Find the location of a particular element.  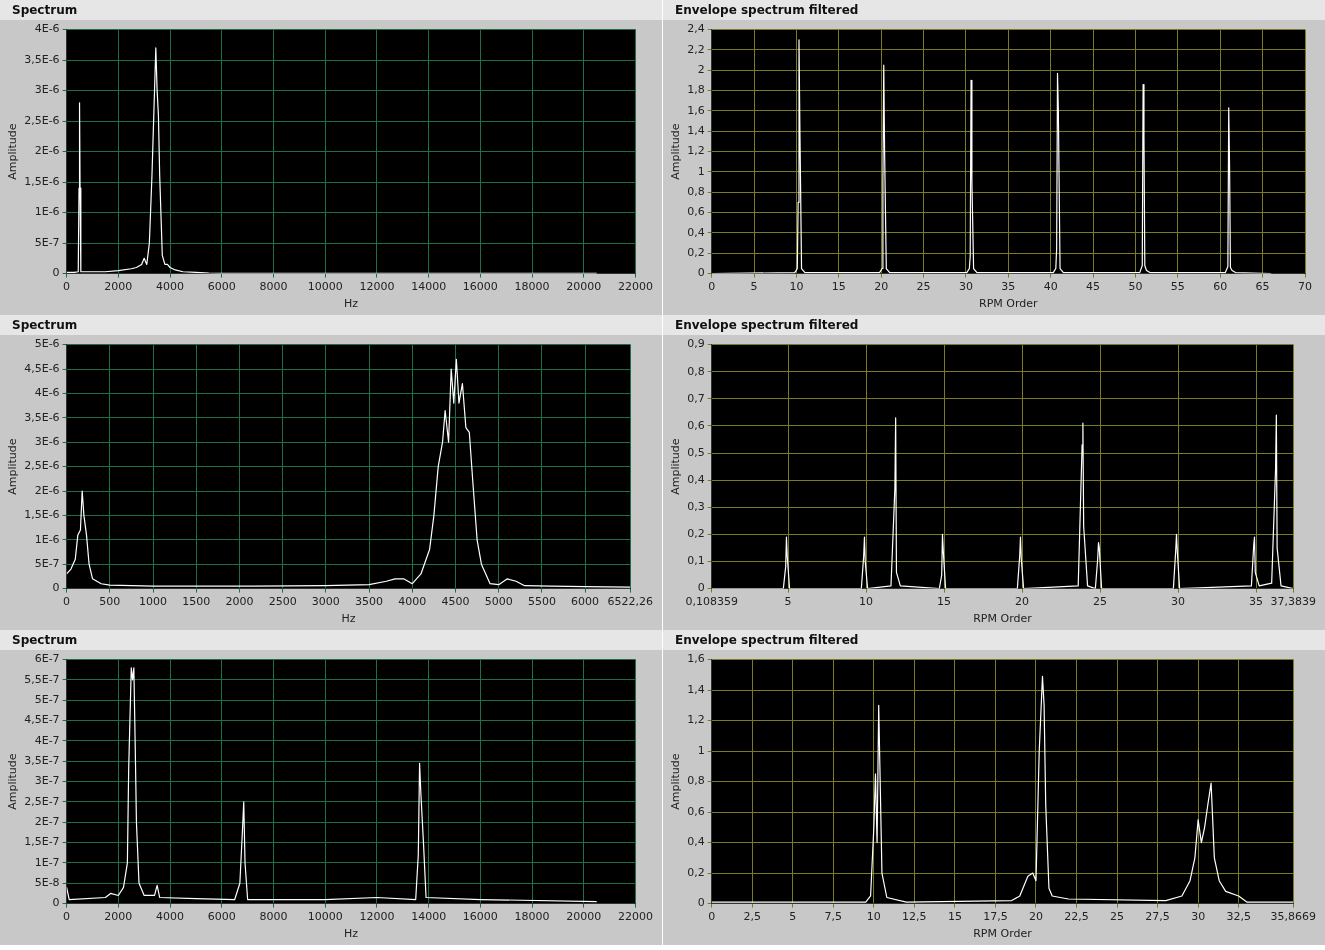

x-tick-label: 50 is located at coordinates (1135, 287).